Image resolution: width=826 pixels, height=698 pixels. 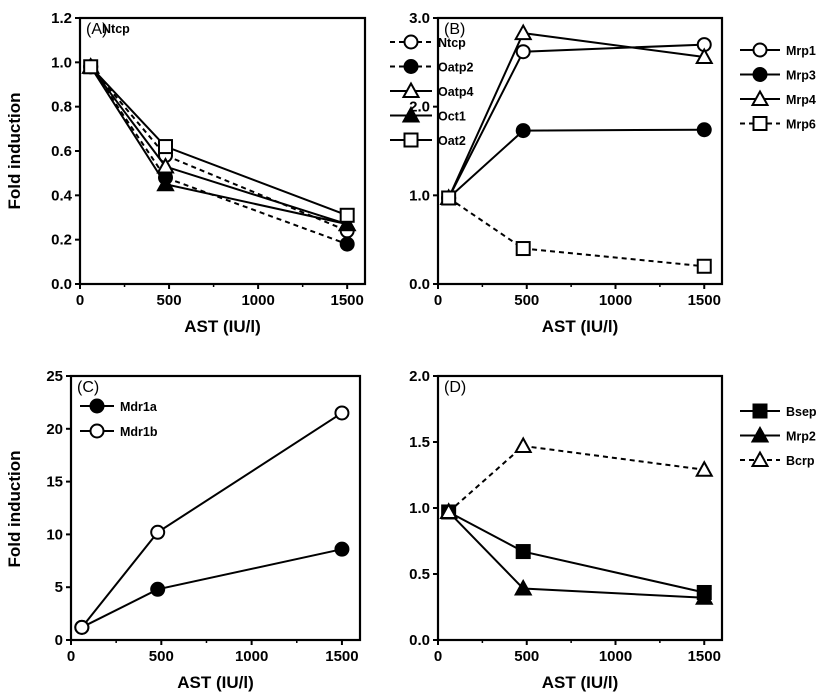 I want to click on y-tick-label: 0, so click(x=59, y=640).